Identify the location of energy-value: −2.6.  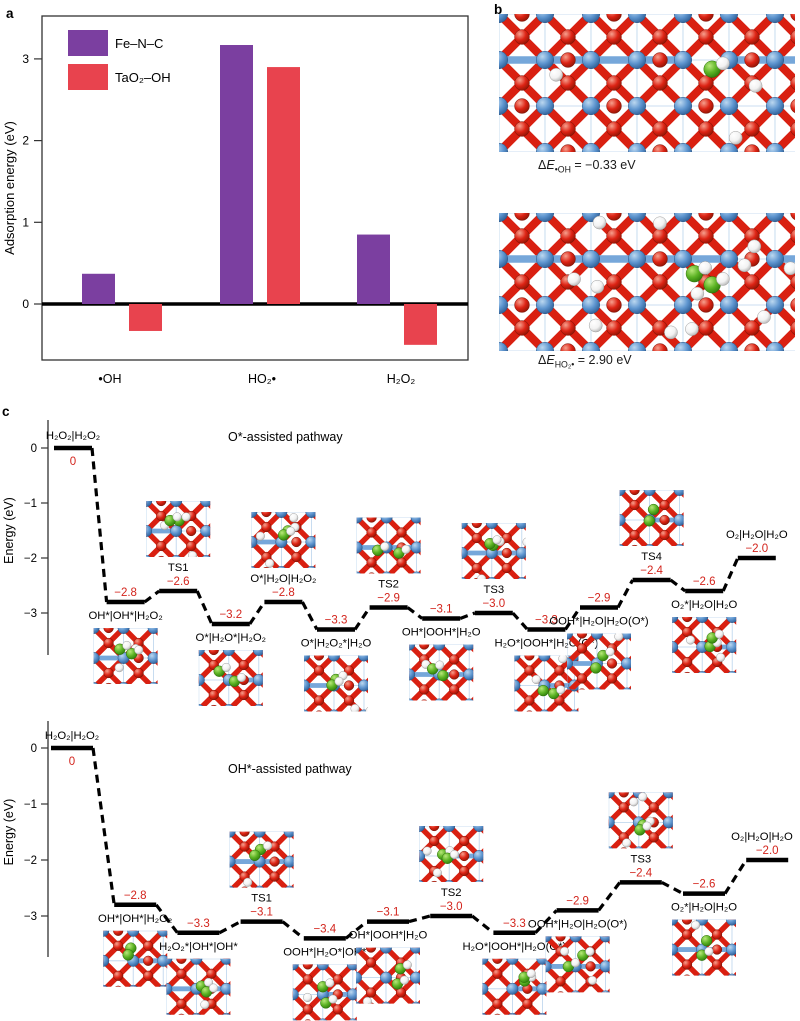
(178, 582).